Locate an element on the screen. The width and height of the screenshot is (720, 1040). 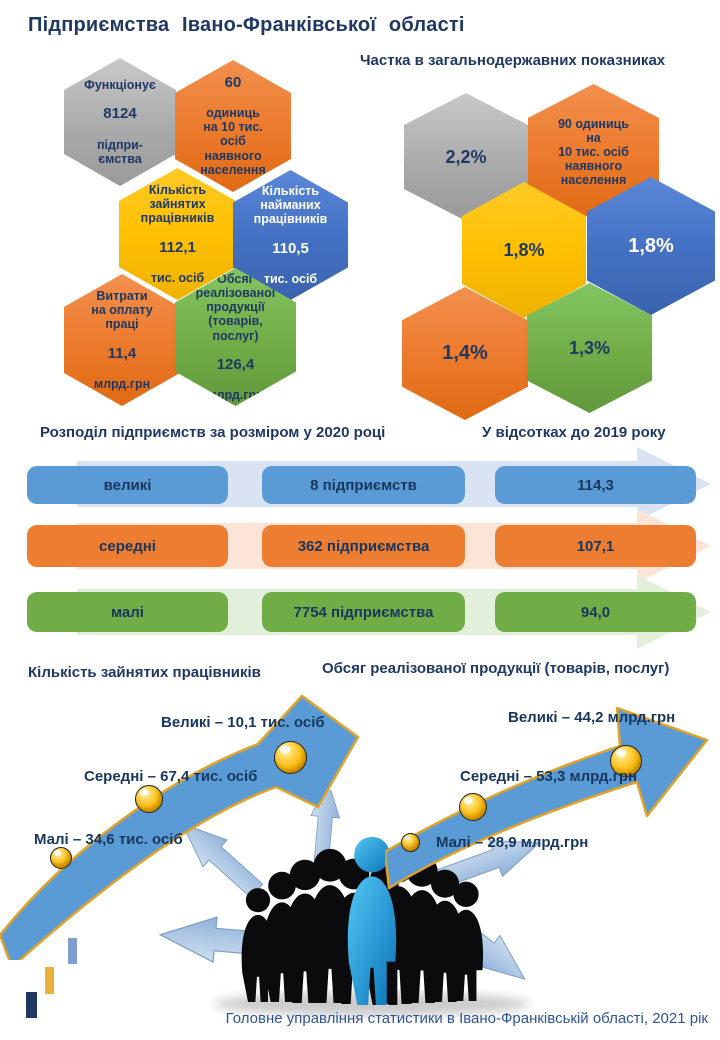
national-share-title: Частка в загальнодержавних показниках is located at coordinates (513, 60).